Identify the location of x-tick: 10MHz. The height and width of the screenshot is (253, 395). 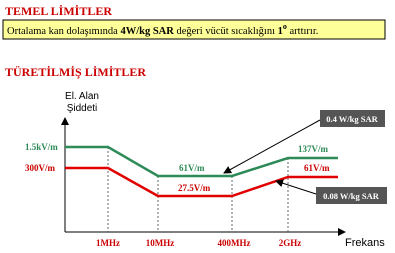
(160, 243).